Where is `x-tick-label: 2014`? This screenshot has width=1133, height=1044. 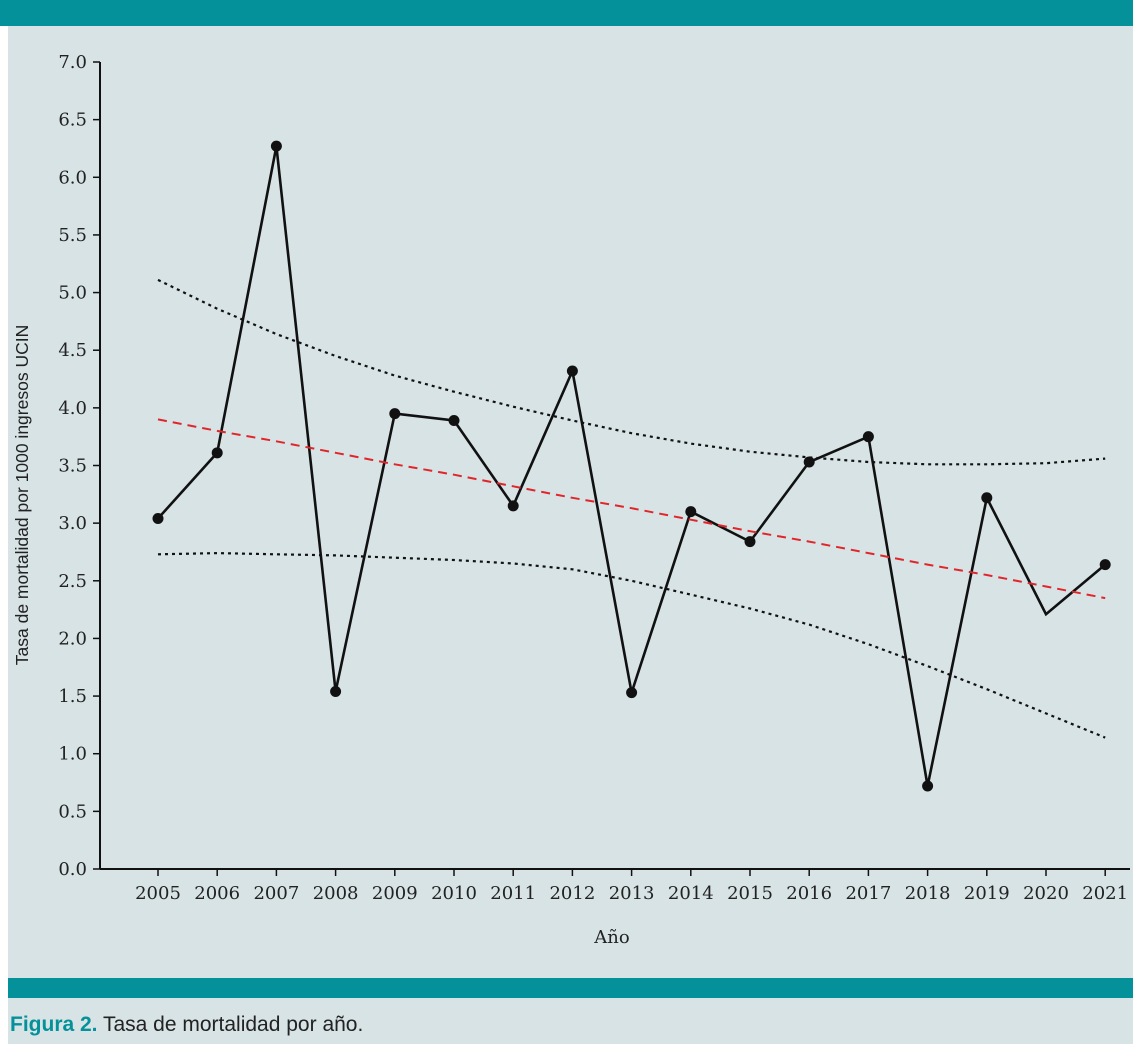 x-tick-label: 2014 is located at coordinates (691, 893).